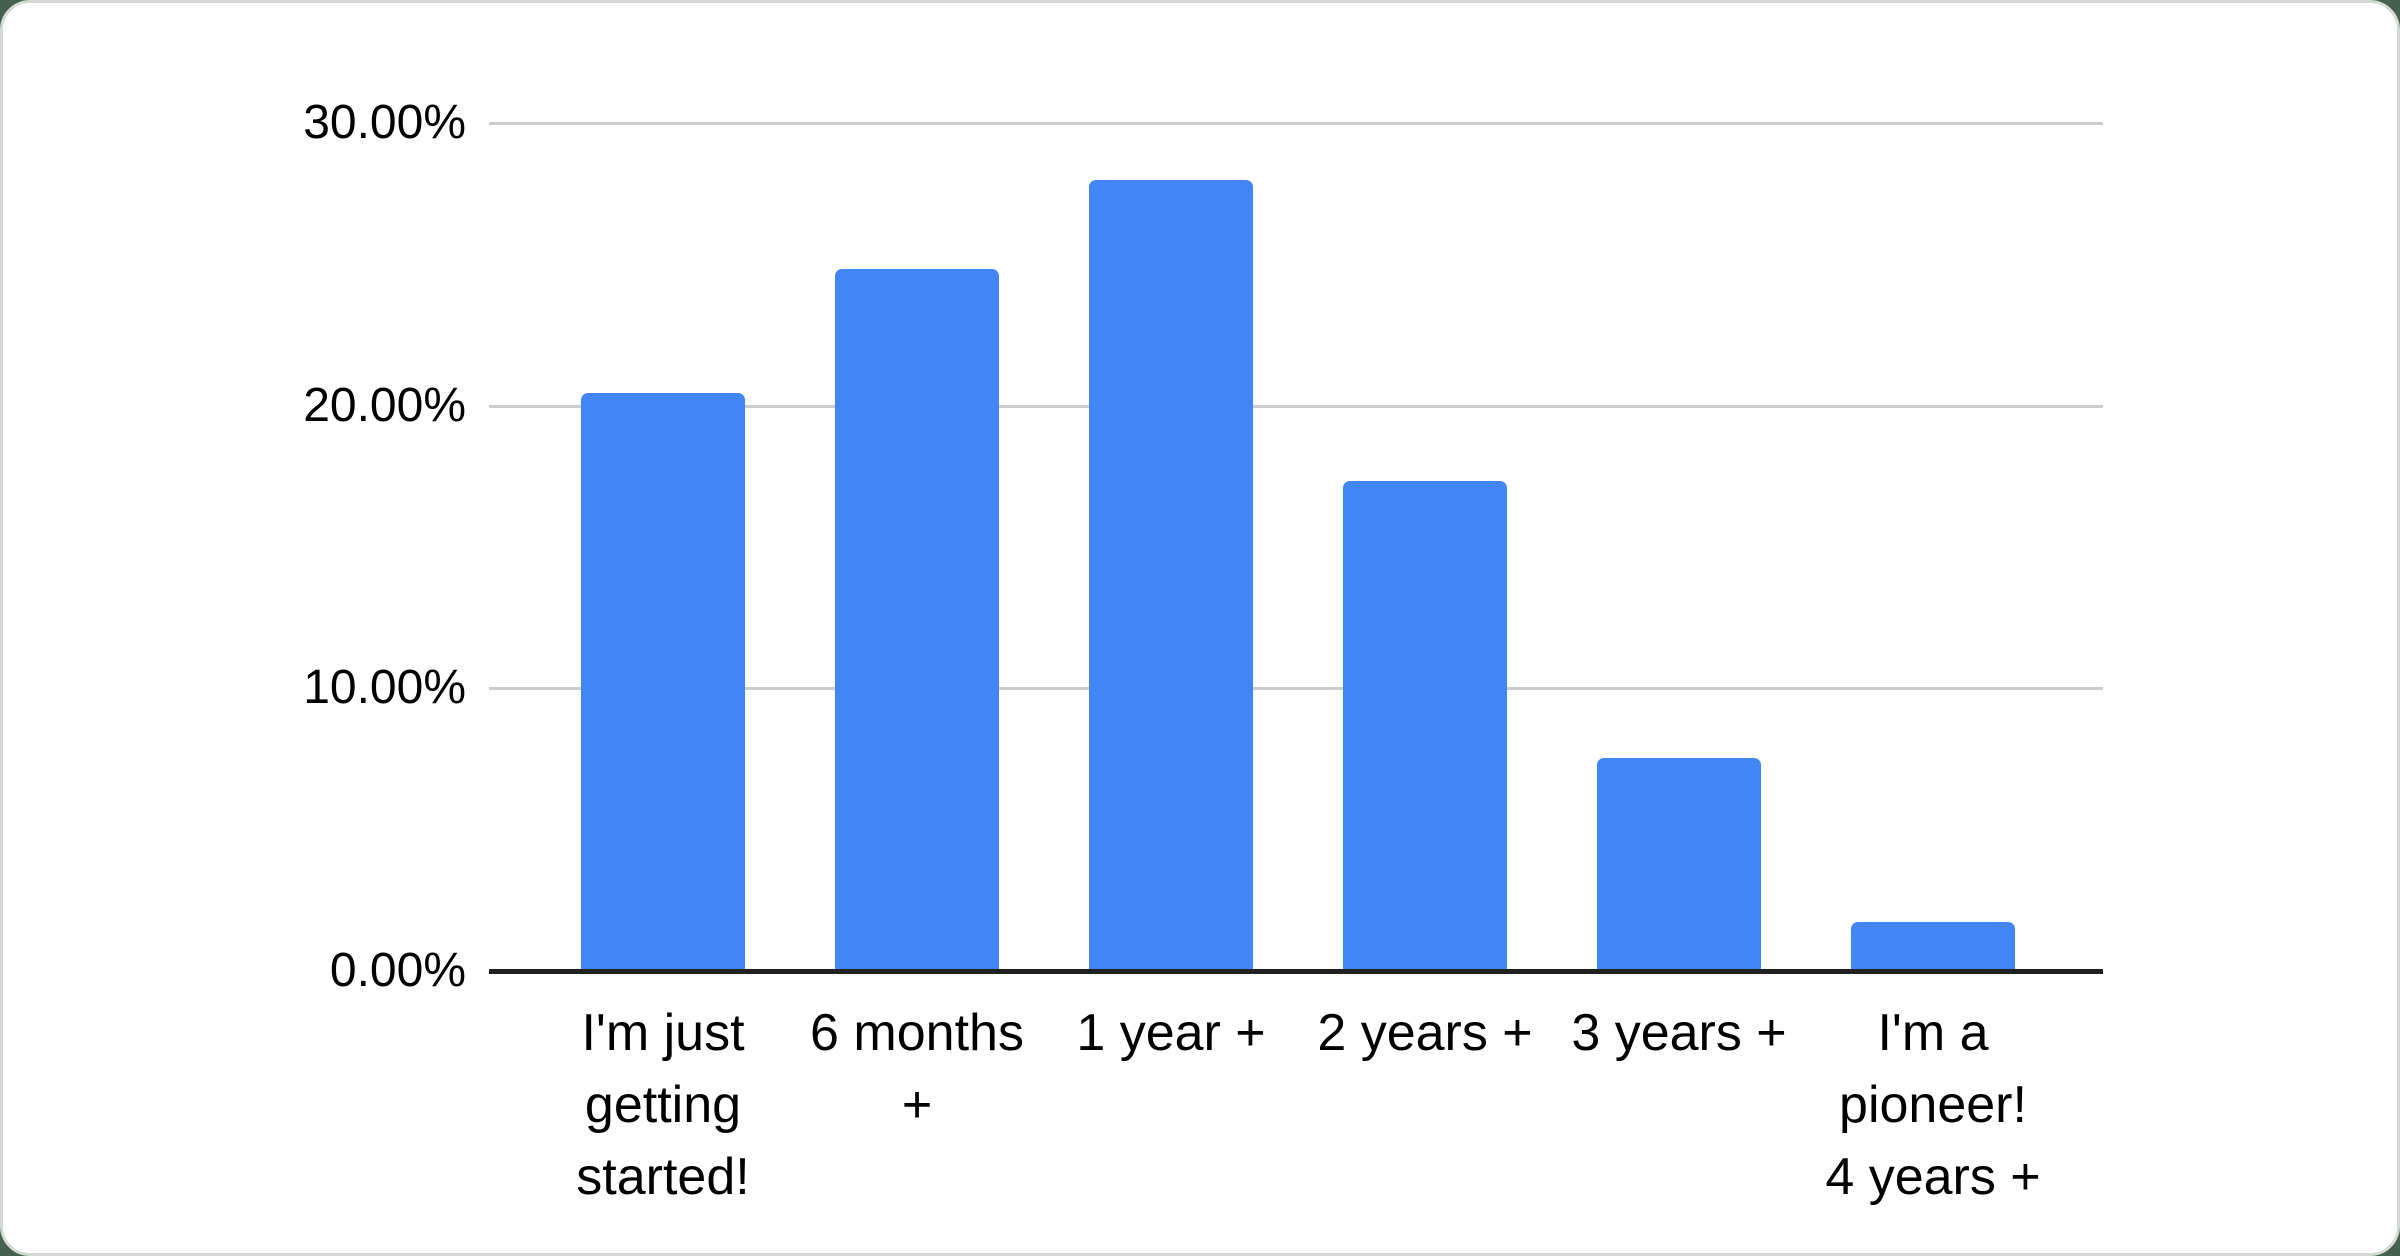  Describe the element at coordinates (663, 1105) in the screenshot. I see `x-axis-category-label: I'm just getting started!` at that location.